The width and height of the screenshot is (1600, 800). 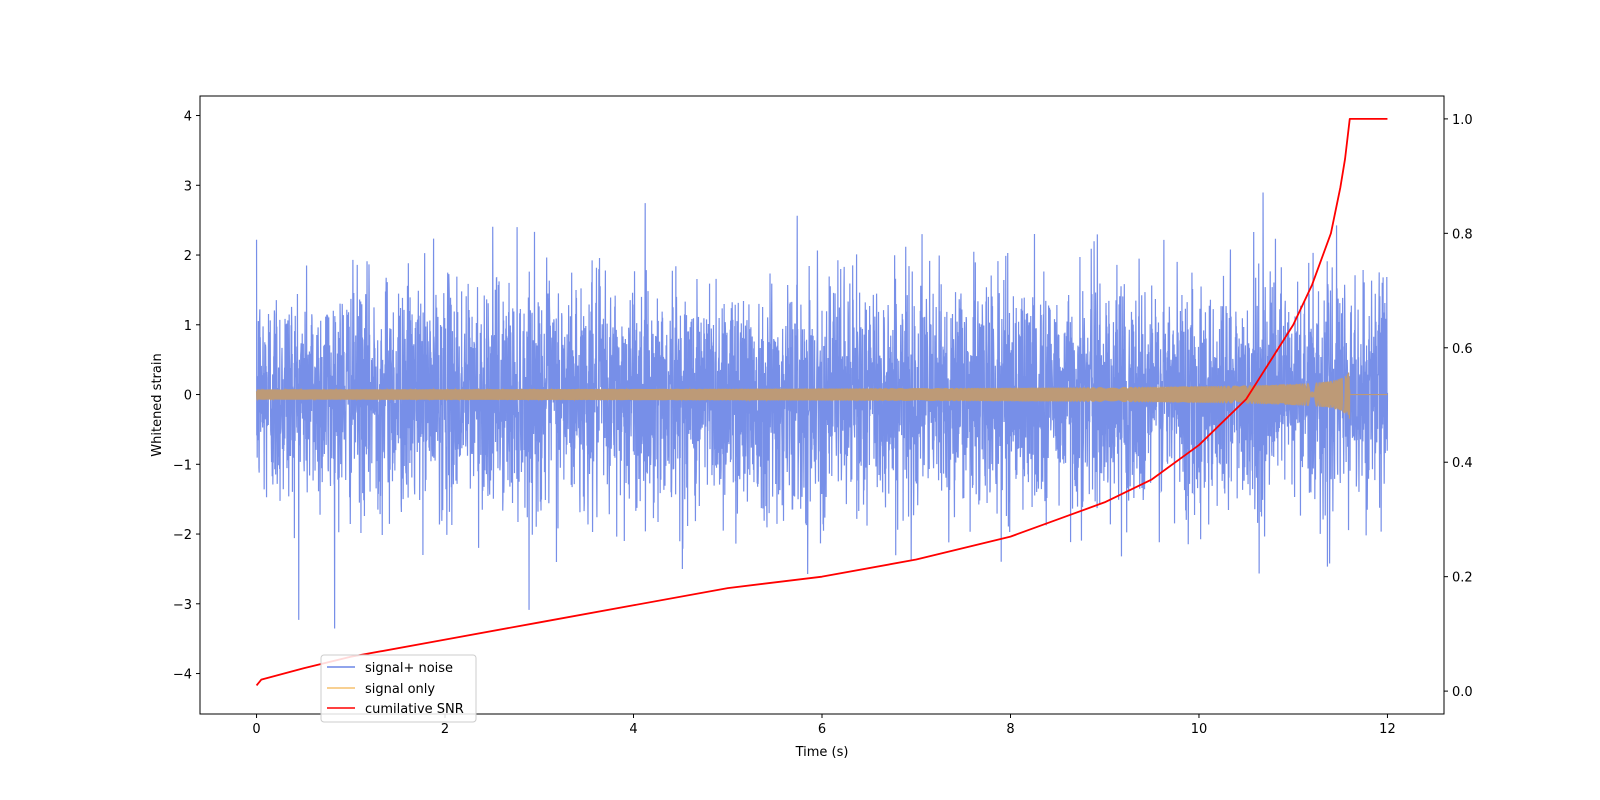 I want to click on y-tick-label: −2, so click(x=182, y=535).